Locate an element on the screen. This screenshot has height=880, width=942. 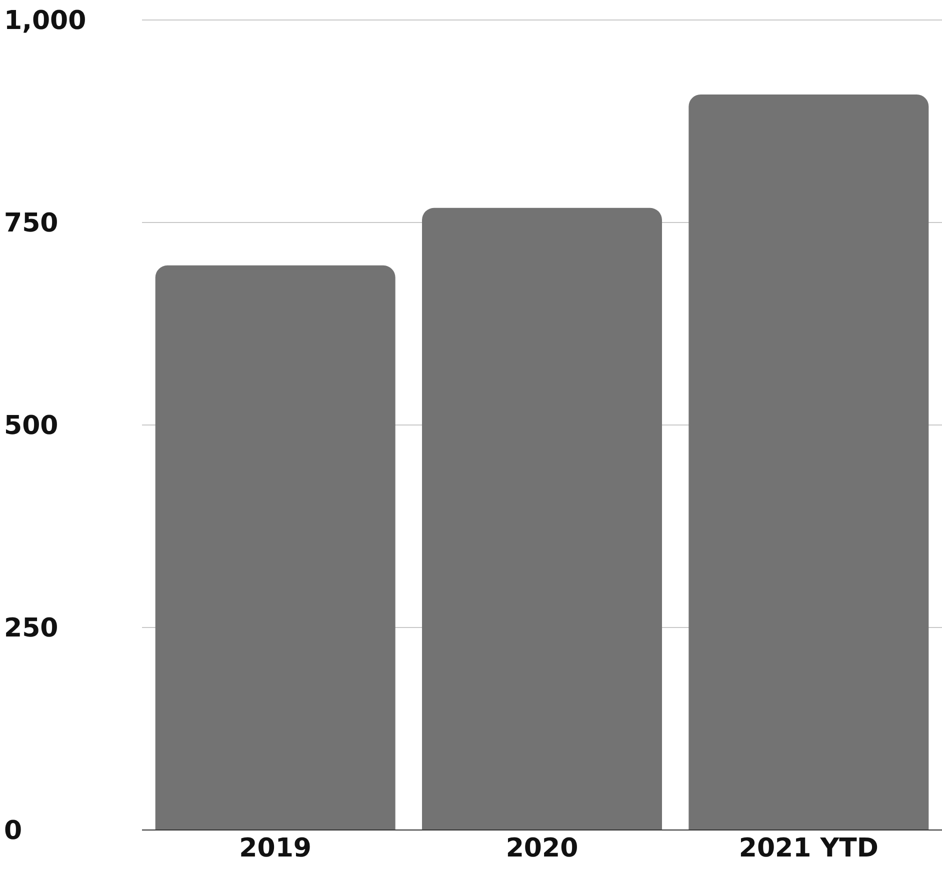
y-tick-label: 1,000 is located at coordinates (45, 21).